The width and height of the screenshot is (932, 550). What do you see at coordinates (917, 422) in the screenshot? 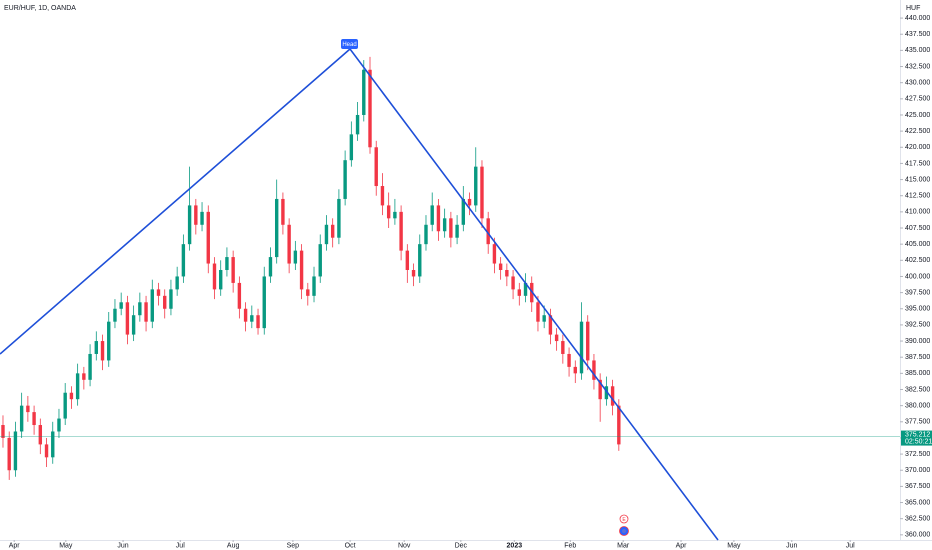
I see `y-tick-label: 377.500` at bounding box center [917, 422].